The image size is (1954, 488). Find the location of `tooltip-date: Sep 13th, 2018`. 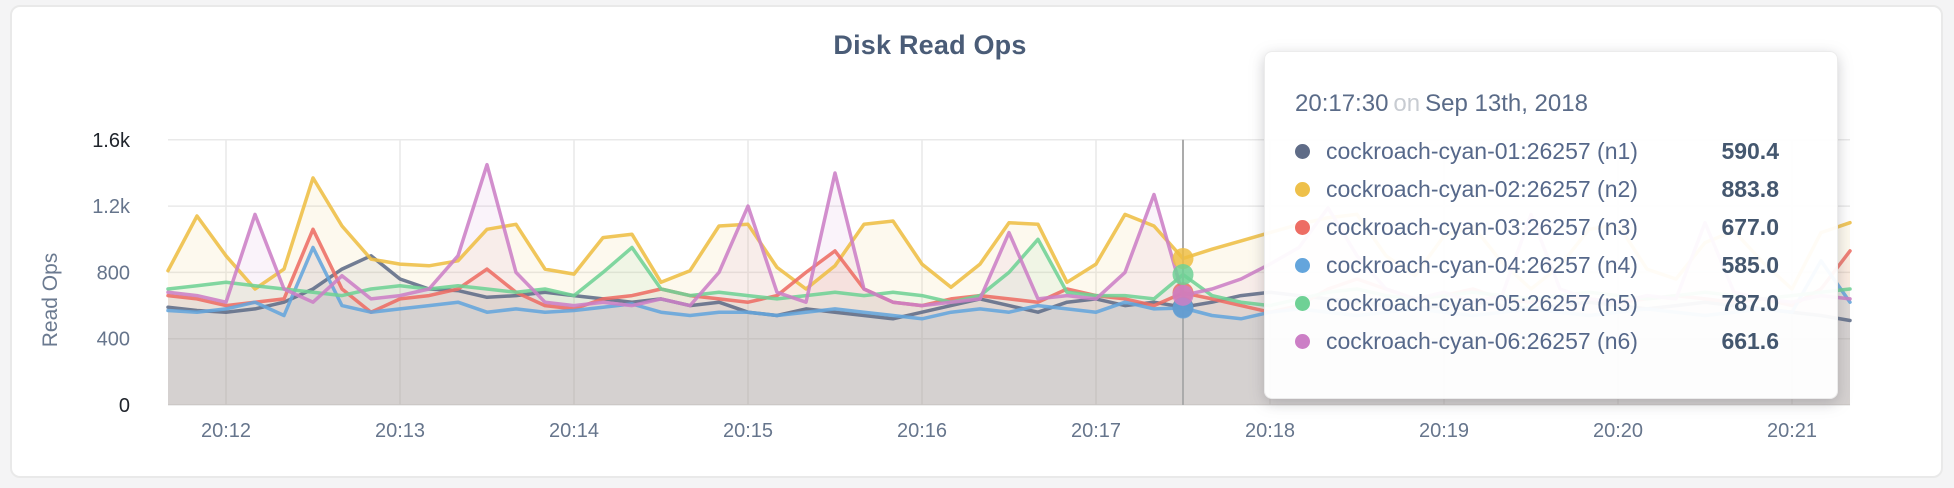

tooltip-date: Sep 13th, 2018 is located at coordinates (1506, 103).